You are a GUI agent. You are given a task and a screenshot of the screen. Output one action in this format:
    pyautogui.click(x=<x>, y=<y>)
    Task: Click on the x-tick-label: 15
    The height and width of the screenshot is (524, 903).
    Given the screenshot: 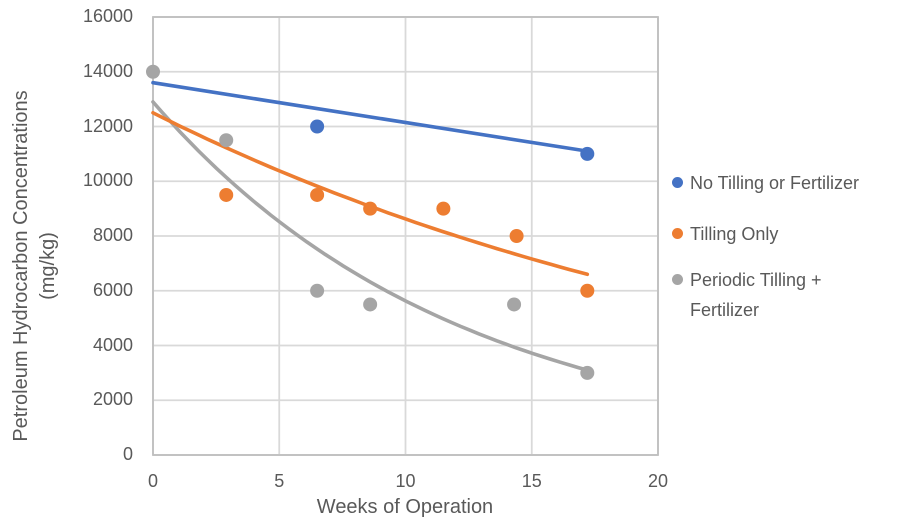 What is the action you would take?
    pyautogui.click(x=531, y=481)
    